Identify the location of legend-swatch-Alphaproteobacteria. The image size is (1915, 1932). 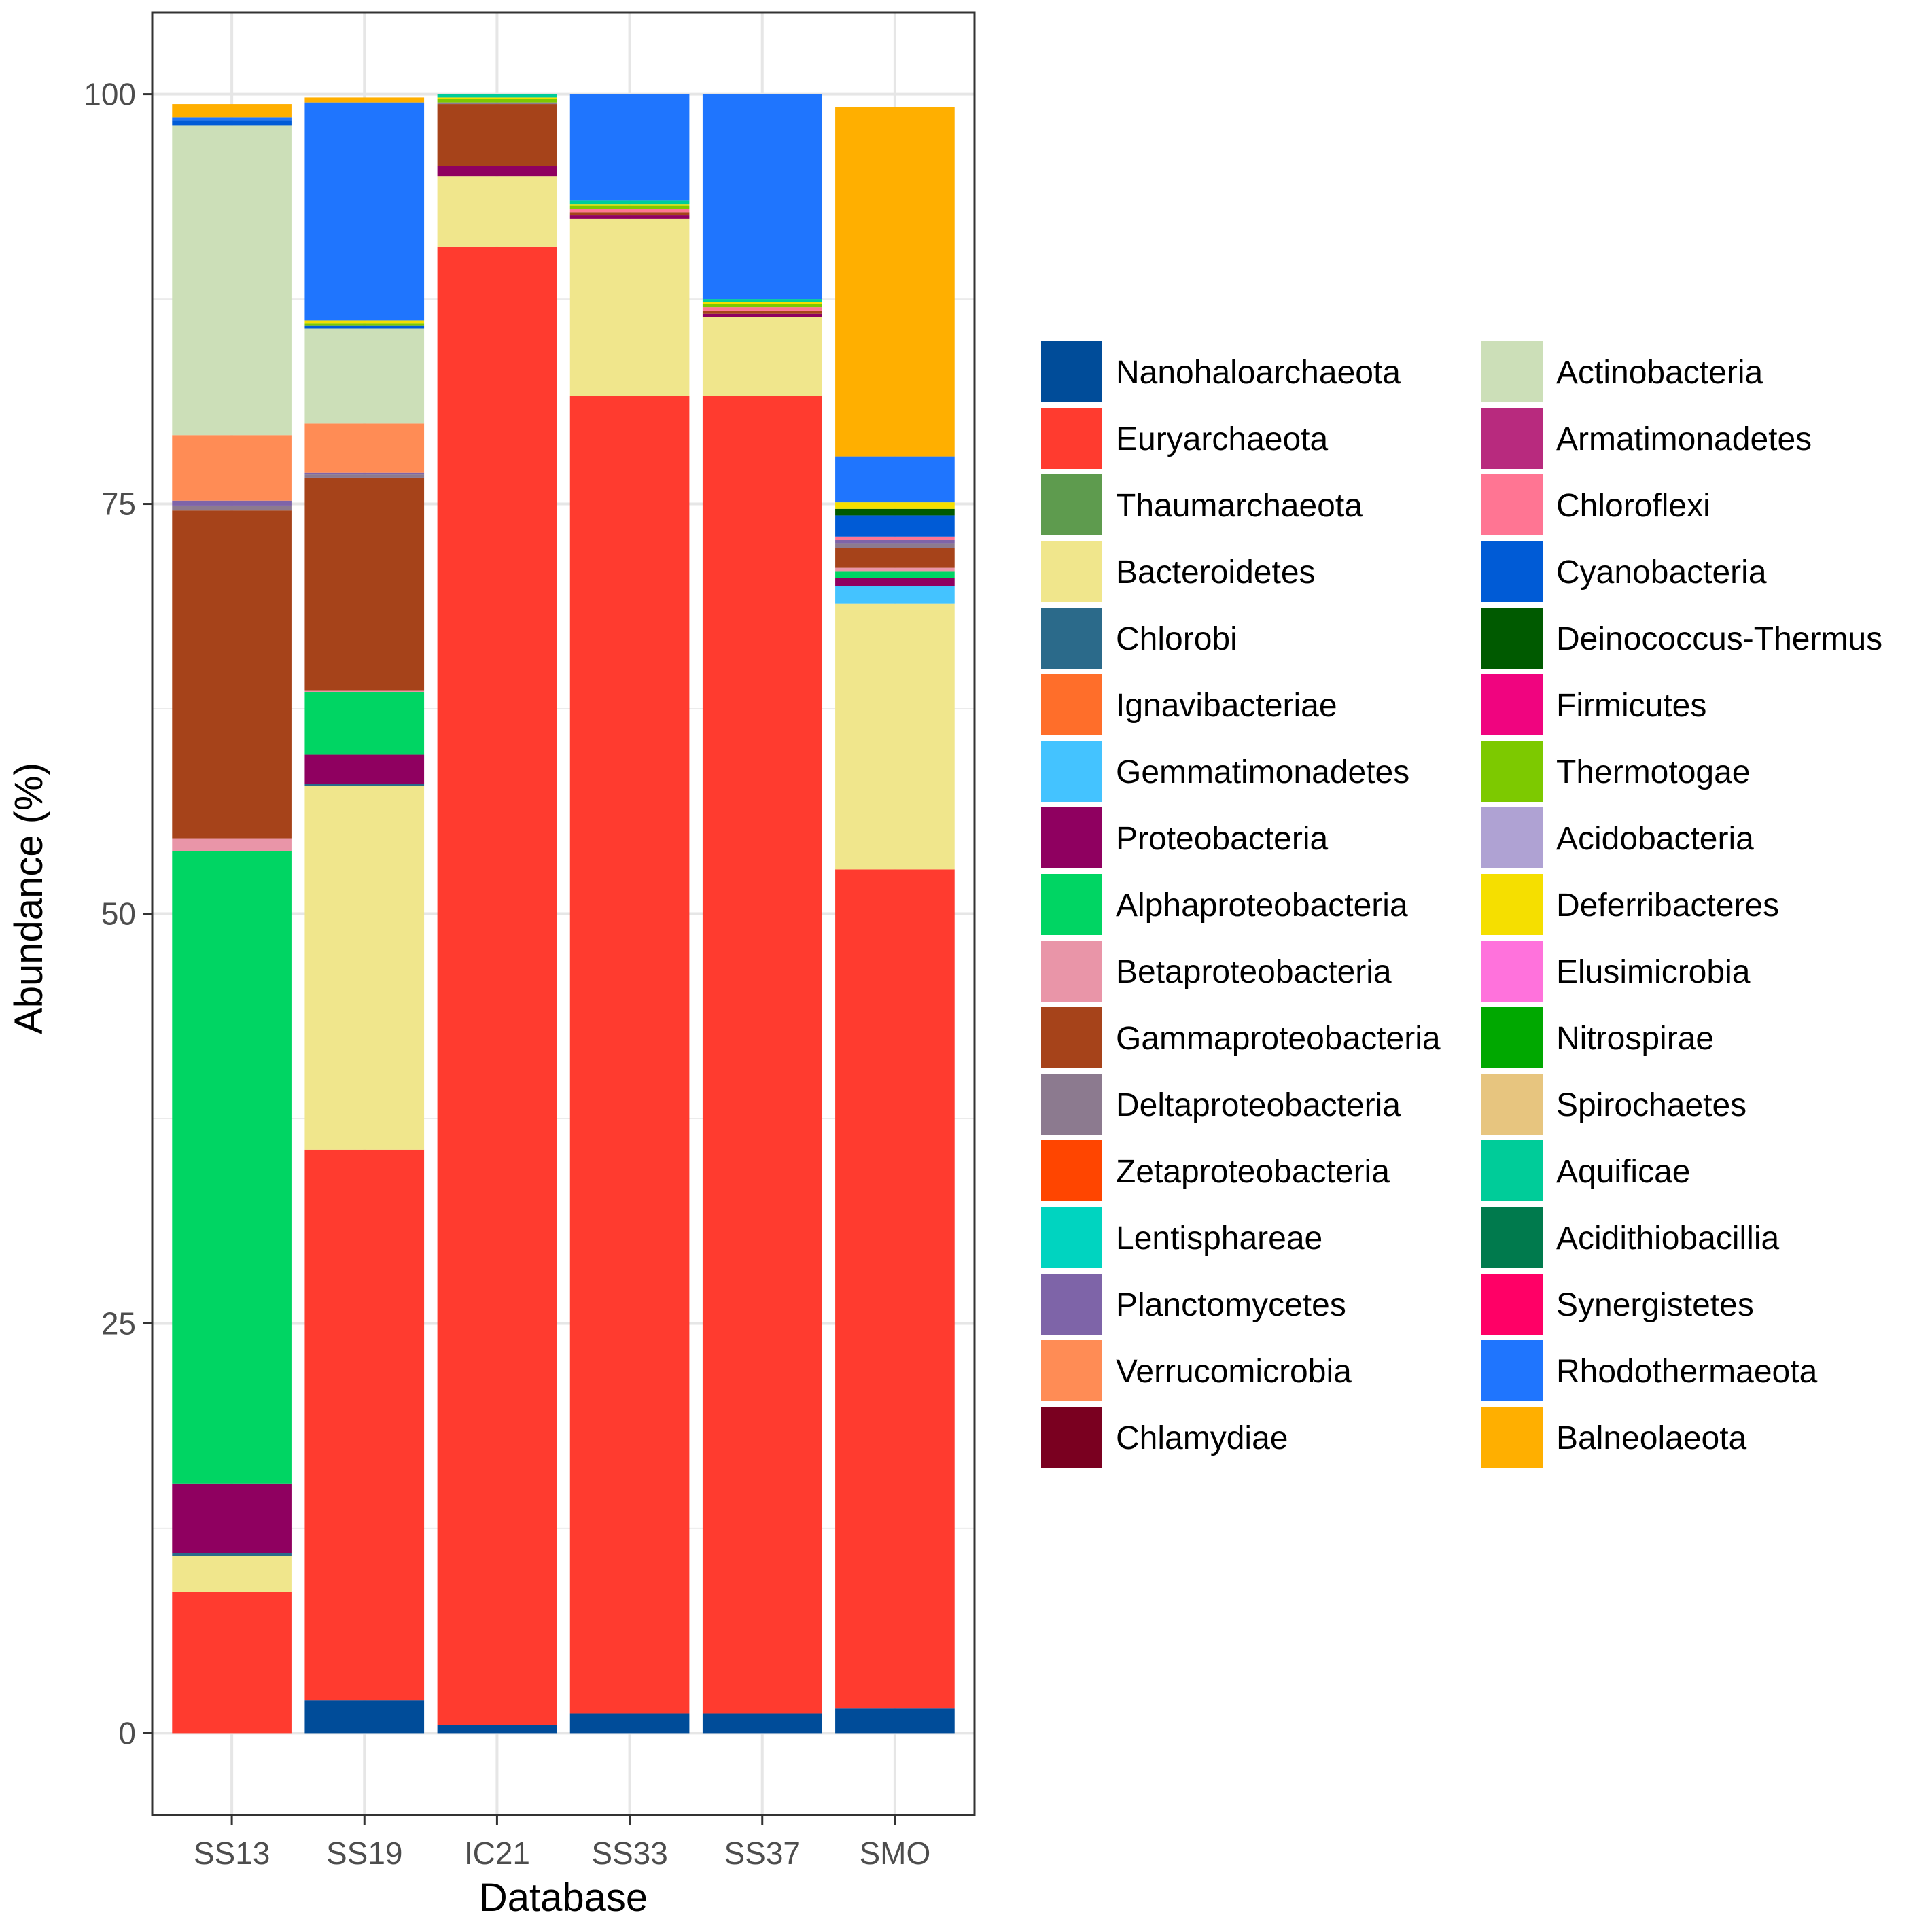
(1071, 904).